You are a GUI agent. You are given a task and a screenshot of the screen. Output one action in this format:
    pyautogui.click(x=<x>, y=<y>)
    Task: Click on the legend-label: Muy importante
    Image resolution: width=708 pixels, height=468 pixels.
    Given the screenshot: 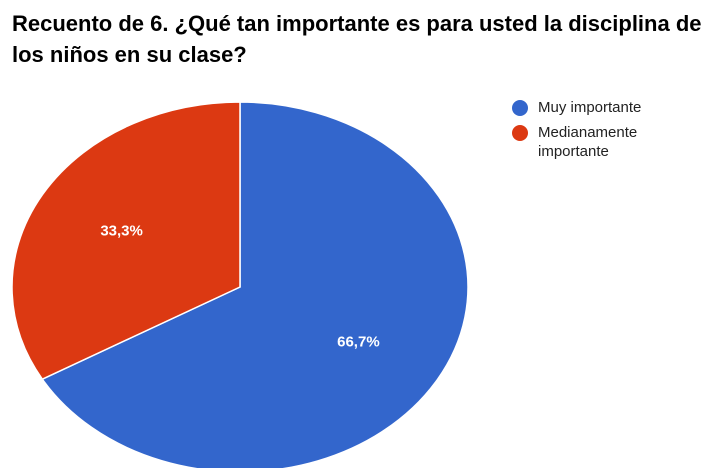 What is the action you would take?
    pyautogui.click(x=590, y=107)
    